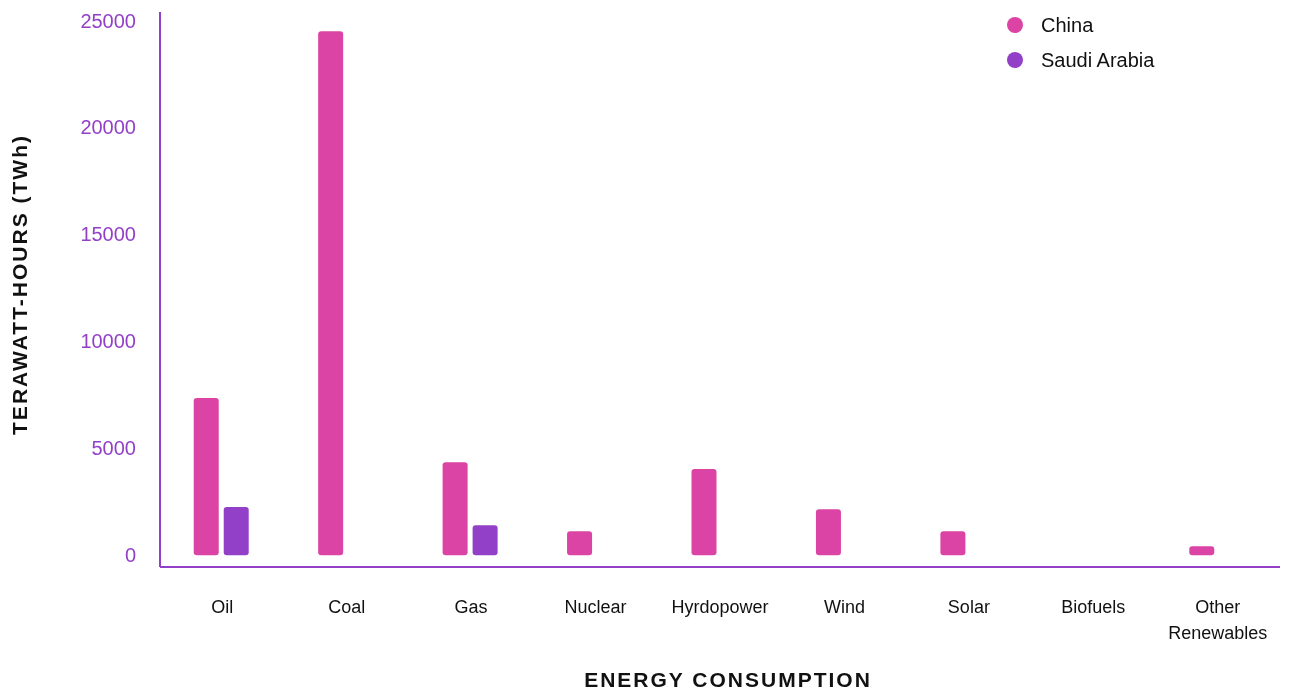 The height and width of the screenshot is (692, 1294). Describe the element at coordinates (595, 607) in the screenshot. I see `x-tick-label: Nuclear` at that location.